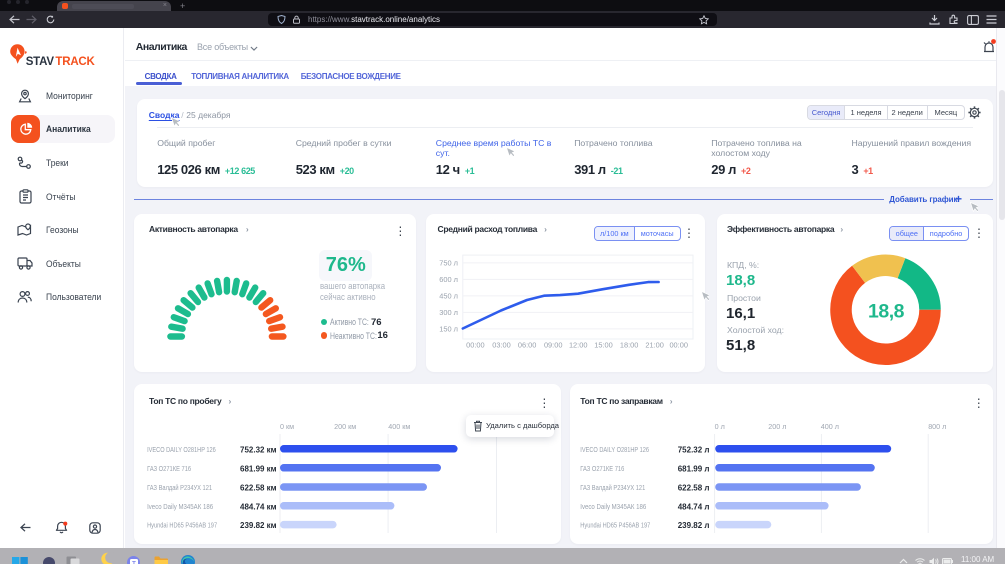 This screenshot has height=564, width=1005. I want to click on svg-text: 239.82 км, so click(258, 525).